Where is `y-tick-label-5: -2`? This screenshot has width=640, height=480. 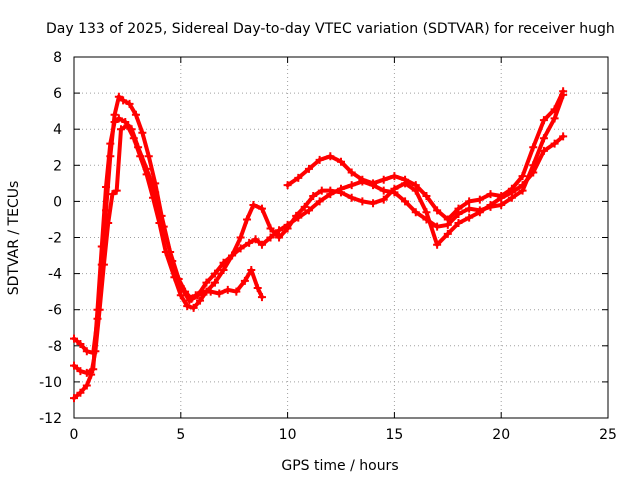
y-tick-label-5: -2 is located at coordinates (55, 239).